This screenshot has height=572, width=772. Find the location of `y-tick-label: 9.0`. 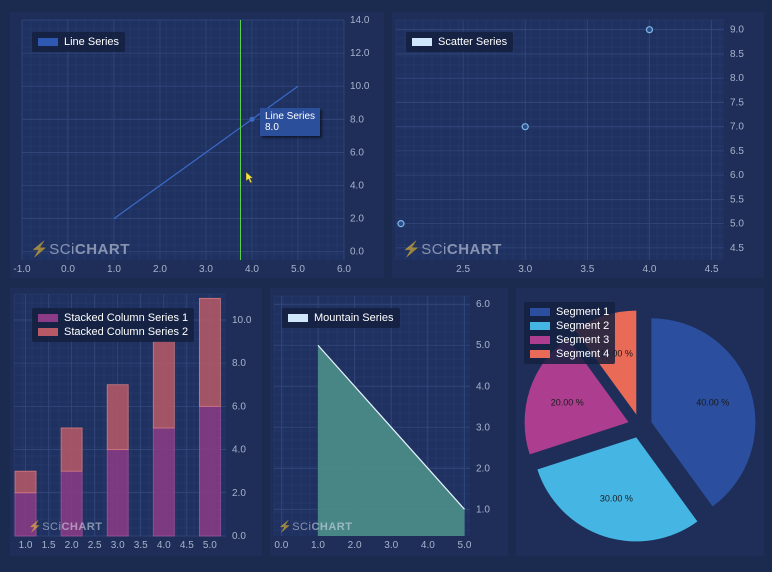

y-tick-label: 9.0 is located at coordinates (737, 30).